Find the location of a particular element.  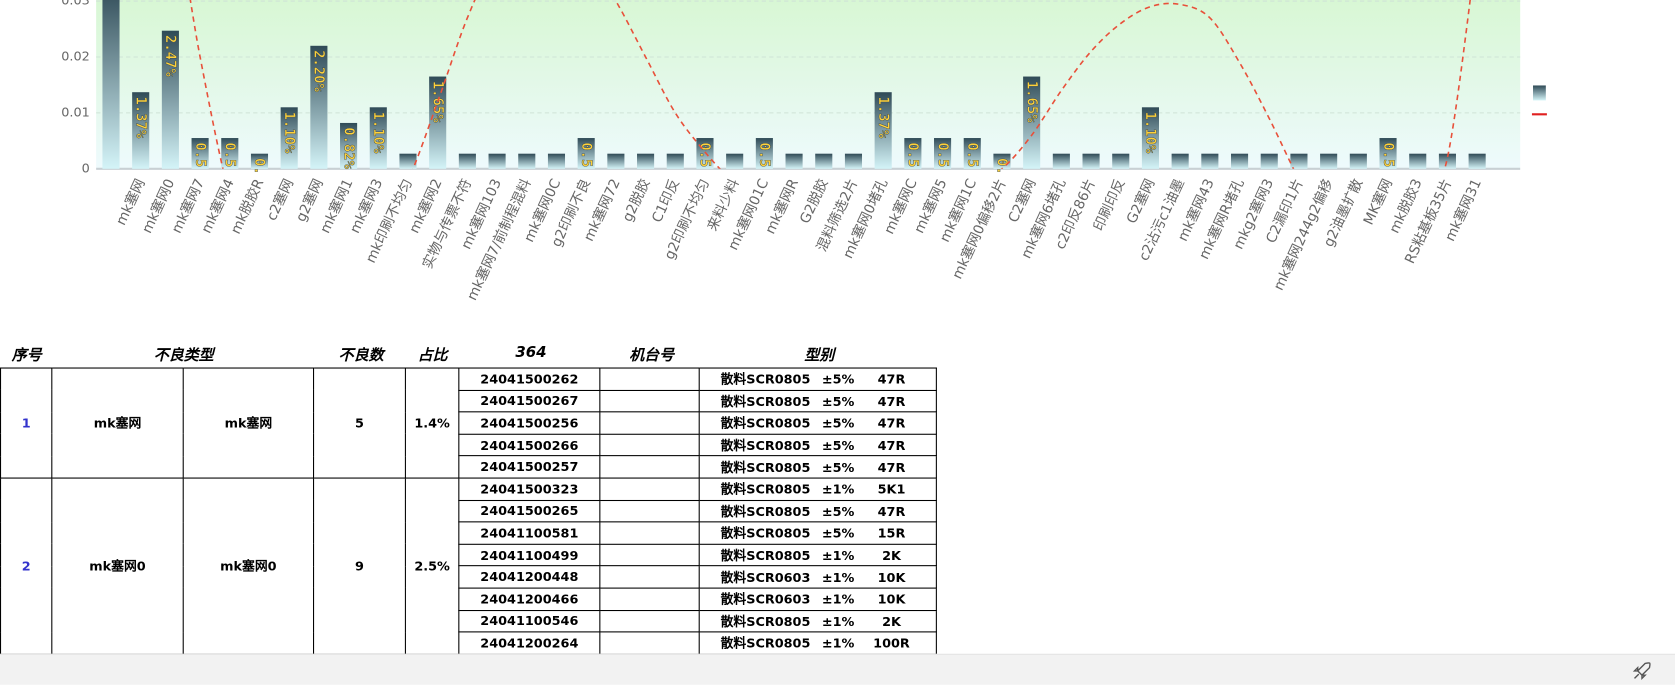

value-label: 0.82% is located at coordinates (348, 148).